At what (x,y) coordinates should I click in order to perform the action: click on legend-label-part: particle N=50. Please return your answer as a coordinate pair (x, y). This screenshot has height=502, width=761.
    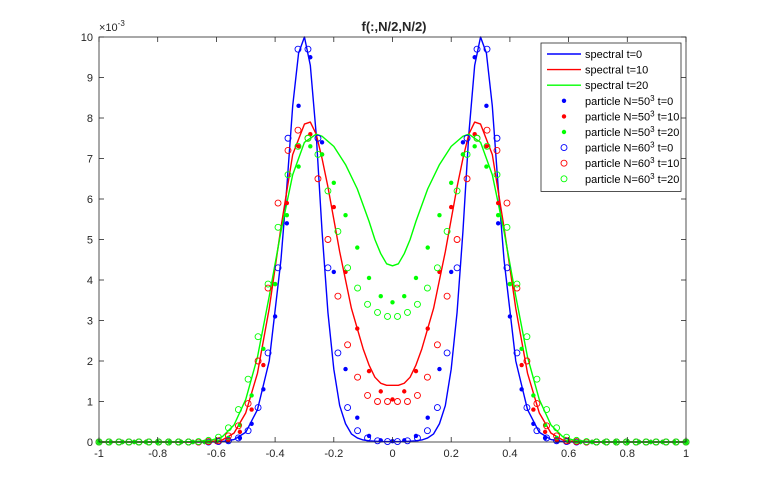
    Looking at the image, I should click on (617, 133).